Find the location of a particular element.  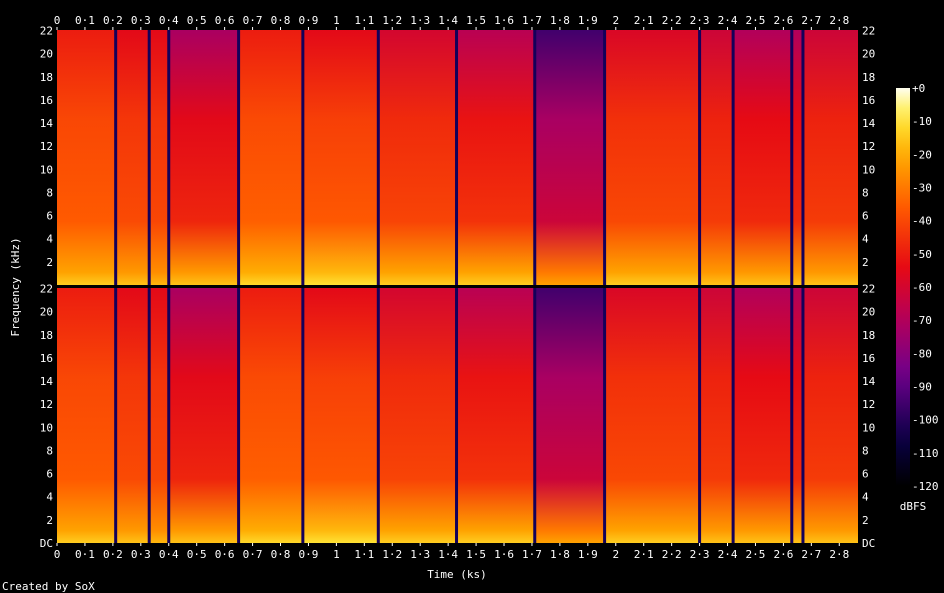

x-tick-label-top: 2·4 is located at coordinates (728, 20).